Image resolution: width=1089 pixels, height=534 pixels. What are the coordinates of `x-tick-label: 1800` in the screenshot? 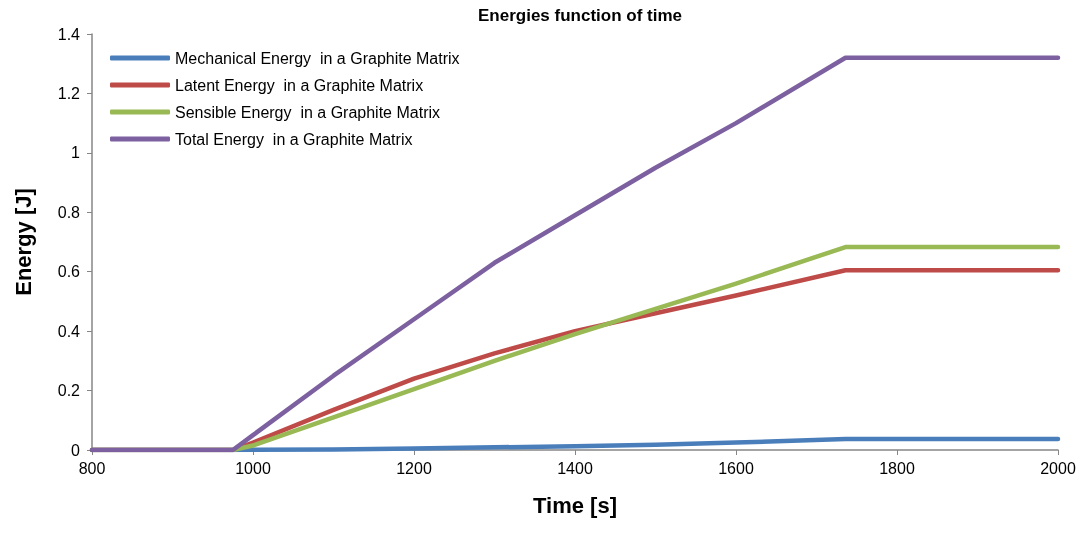 It's located at (897, 468).